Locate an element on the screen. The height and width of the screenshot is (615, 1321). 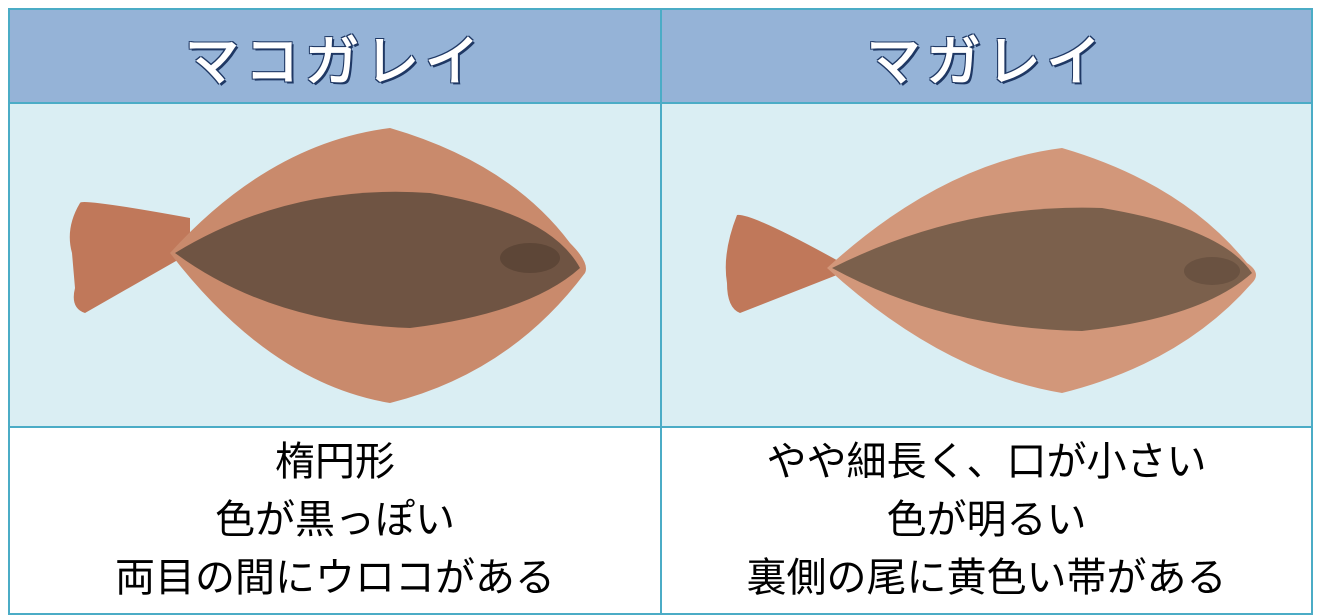
description-cell: やや細長く、口が小さい 色が明るい 裏側の尾に黄色い帯がある is located at coordinates (986, 520).